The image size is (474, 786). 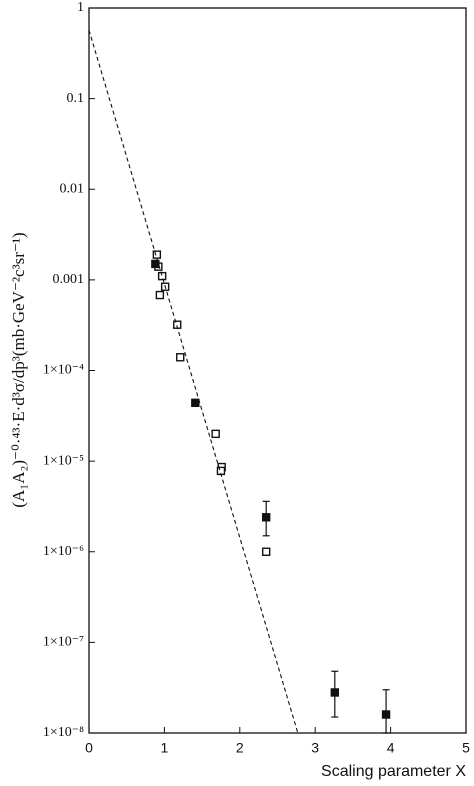 What do you see at coordinates (76, 98) in the screenshot?
I see `y-tick-label: 0.1` at bounding box center [76, 98].